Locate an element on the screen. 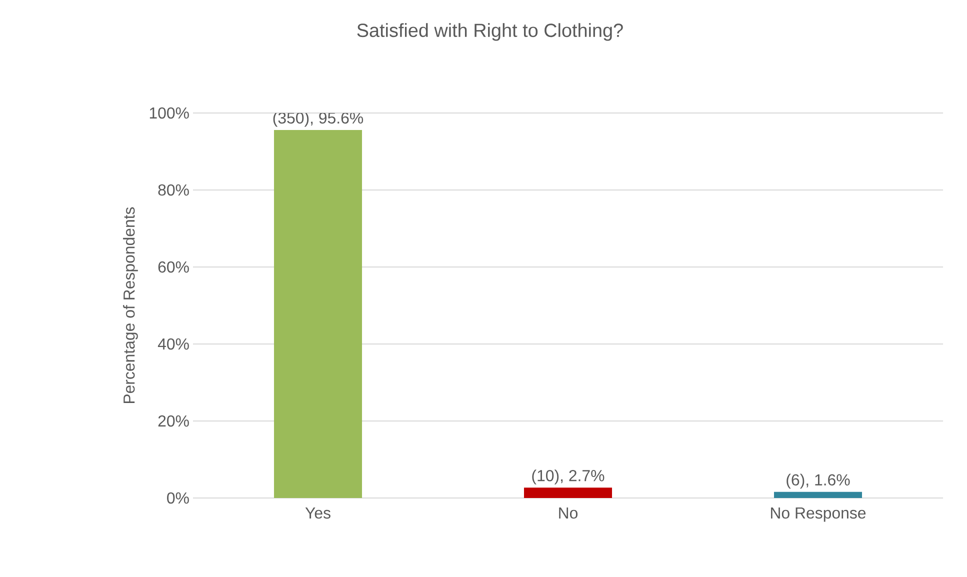 This screenshot has height=577, width=967. x-tick-label: No is located at coordinates (568, 513).